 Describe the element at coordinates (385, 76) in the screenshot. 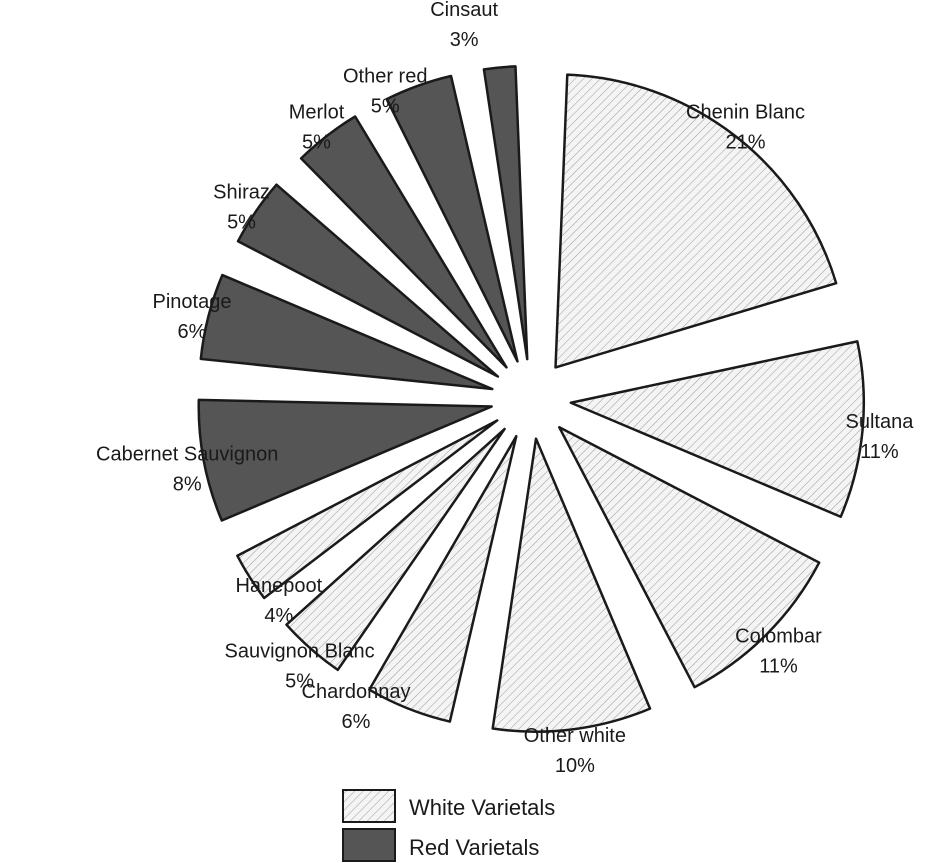

I see `slice-label-other-red: Other red` at that location.